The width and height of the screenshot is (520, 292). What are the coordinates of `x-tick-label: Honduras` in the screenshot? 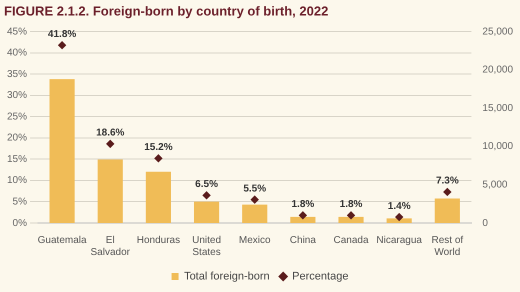 It's located at (158, 240).